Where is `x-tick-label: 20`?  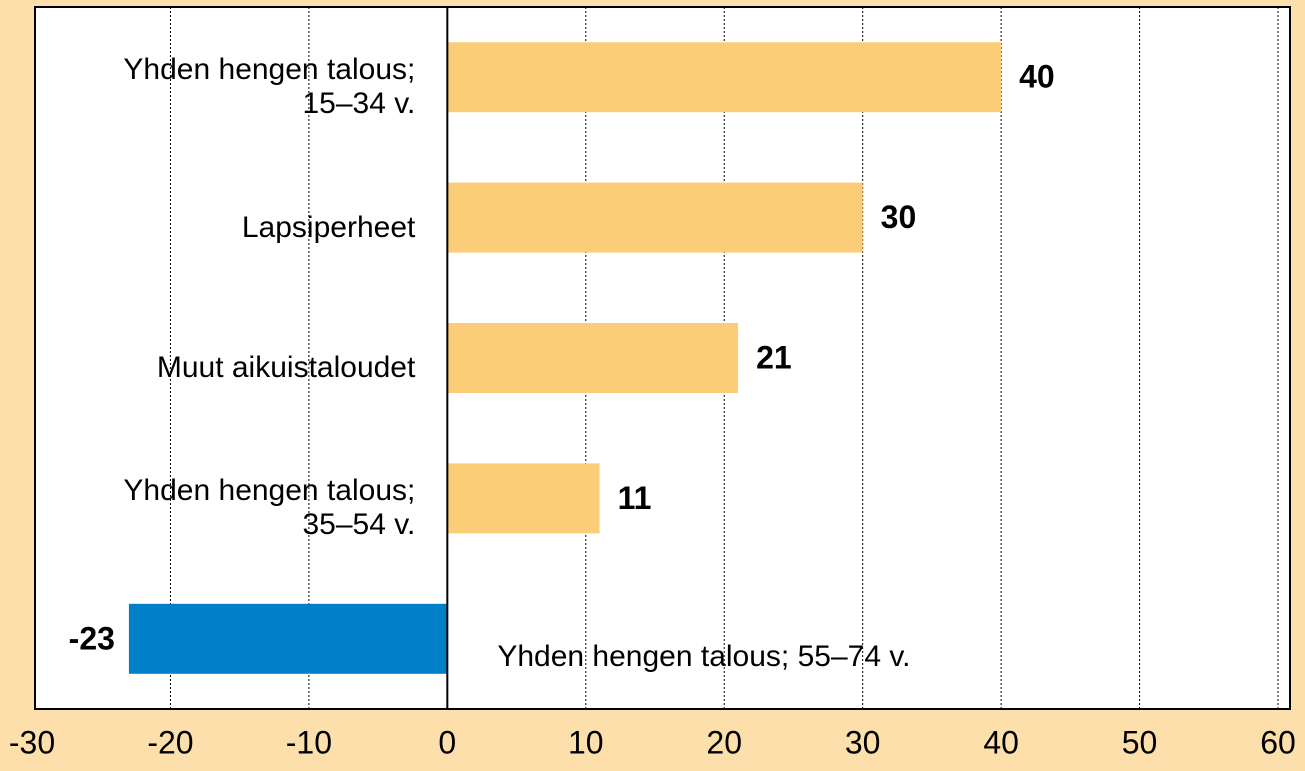 x-tick-label: 20 is located at coordinates (724, 742).